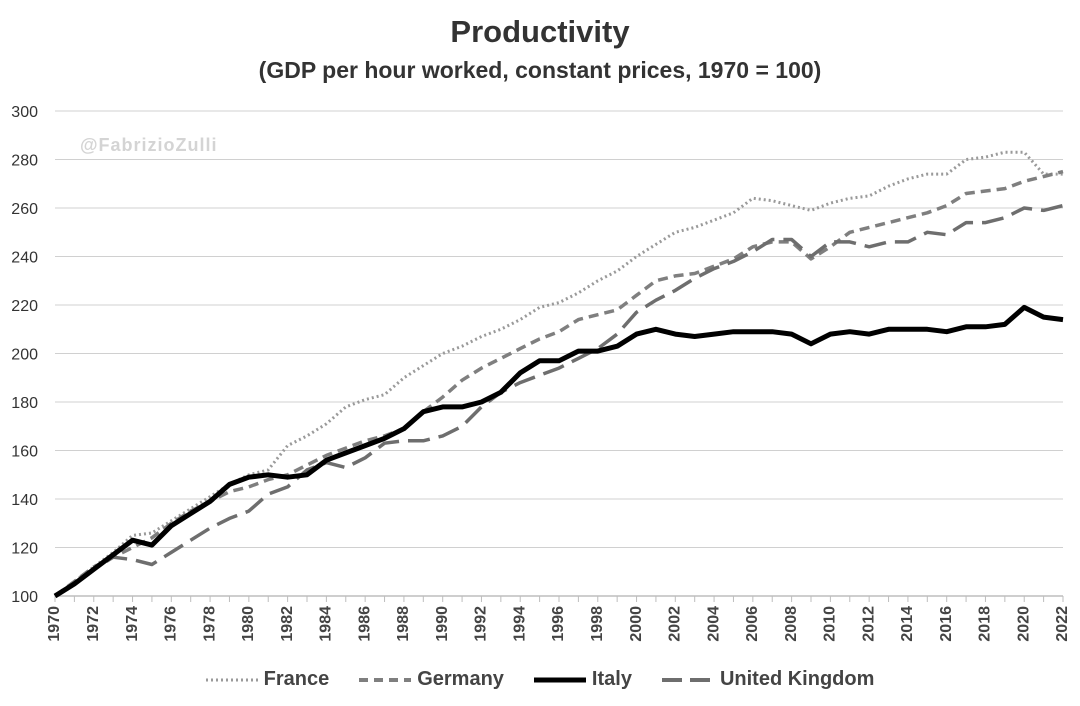 This screenshot has width=1080, height=706. I want to click on x-tick-label-1982: 1982, so click(287, 624).